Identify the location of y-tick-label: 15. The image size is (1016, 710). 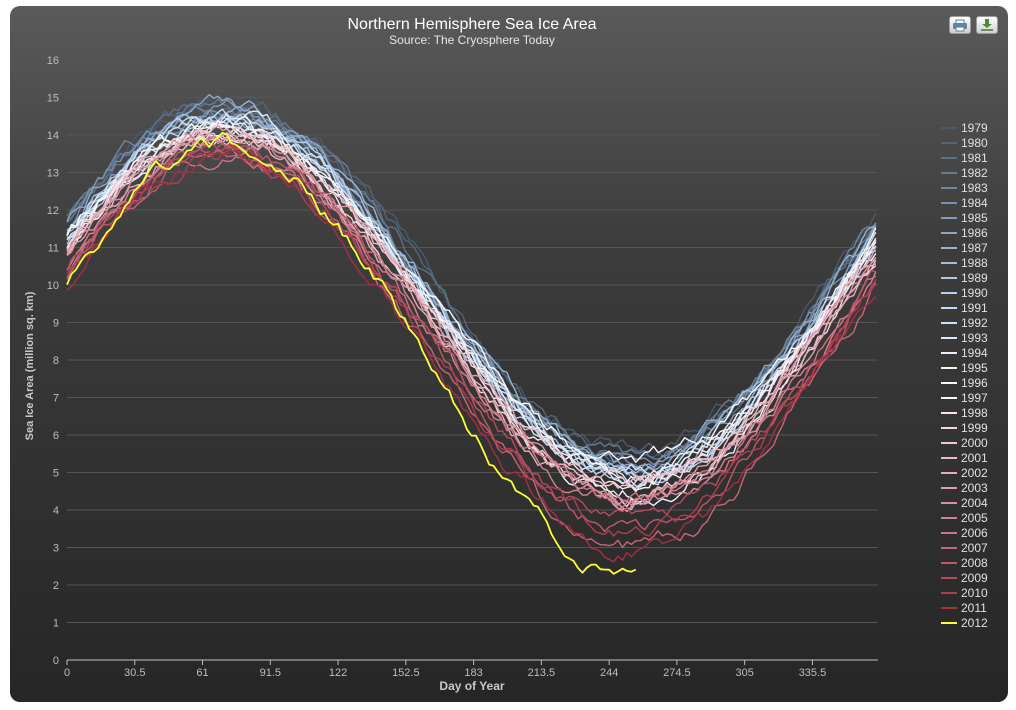
(53, 99).